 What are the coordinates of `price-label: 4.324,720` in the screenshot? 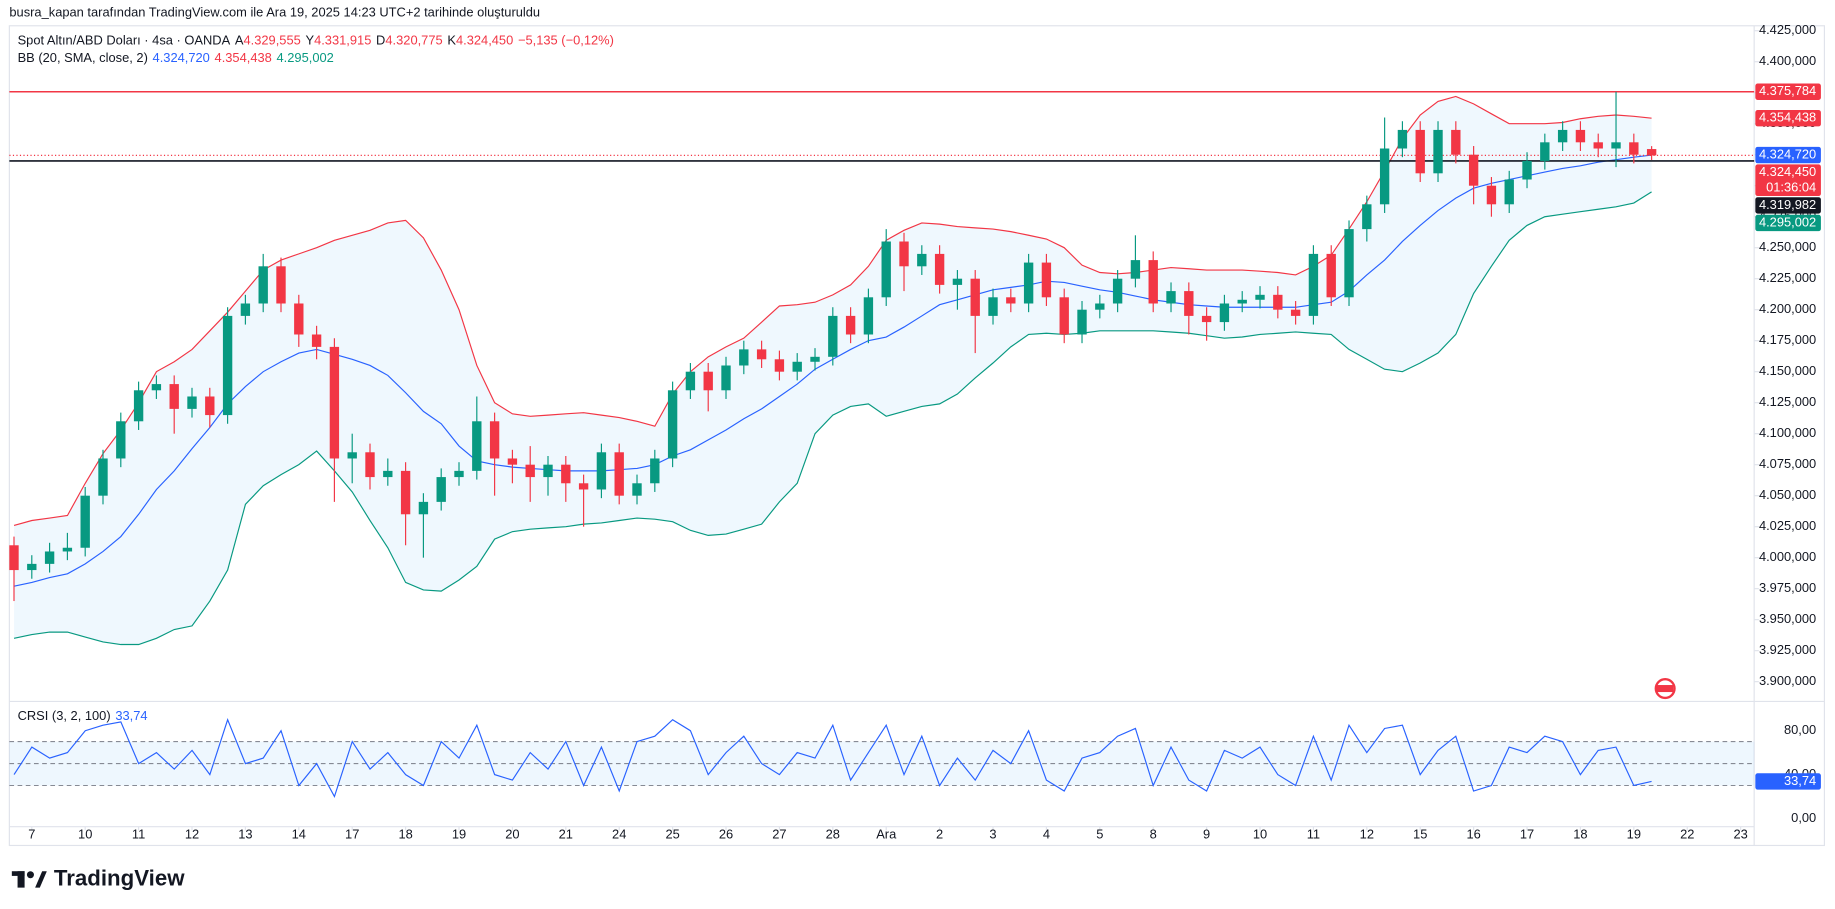 It's located at (1787, 153).